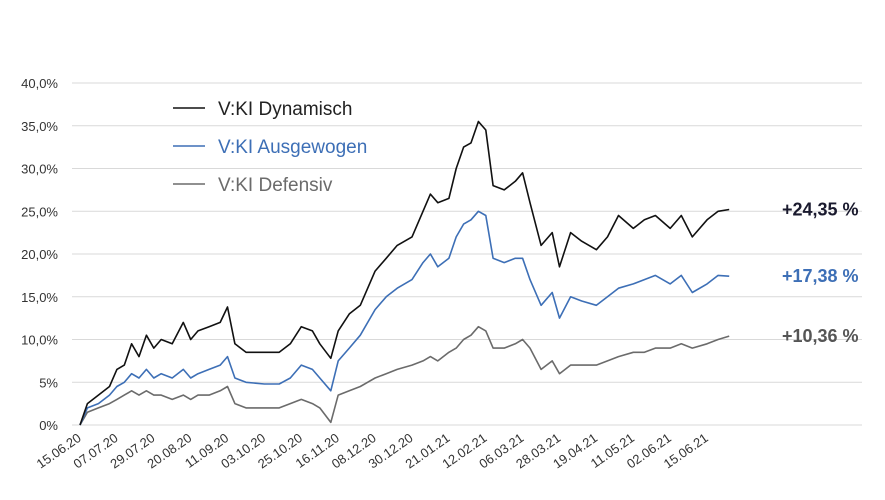  I want to click on legend-label: V:KI Ausgewogen, so click(292, 147).